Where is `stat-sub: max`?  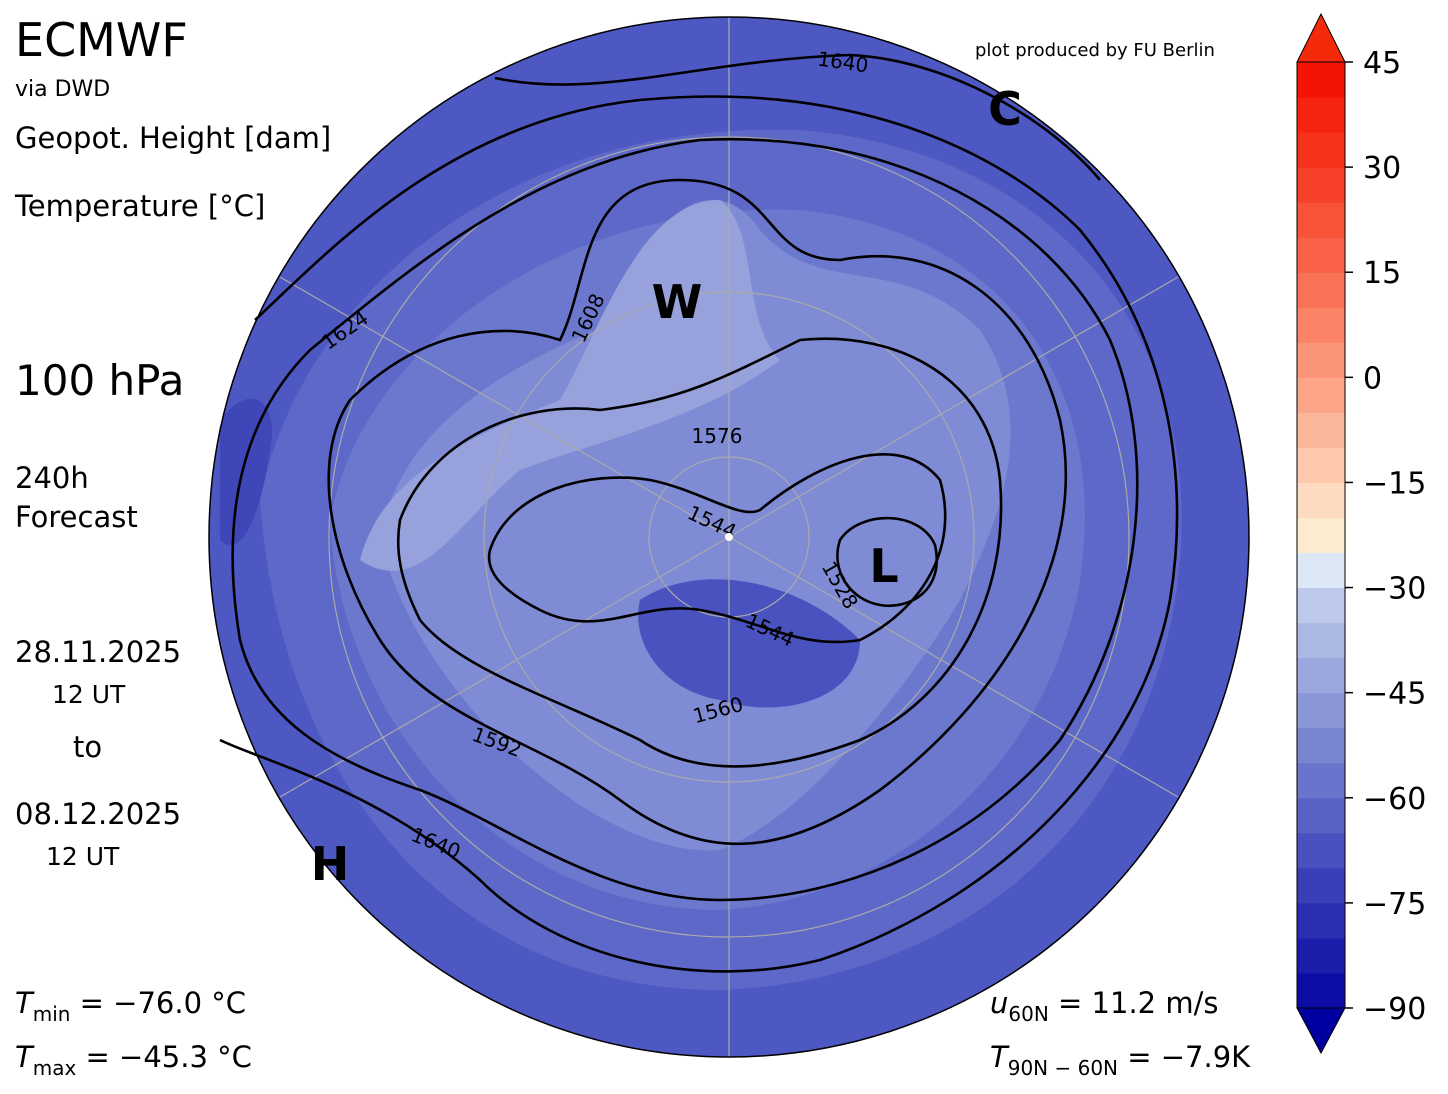
stat-sub: max is located at coordinates (55, 1068).